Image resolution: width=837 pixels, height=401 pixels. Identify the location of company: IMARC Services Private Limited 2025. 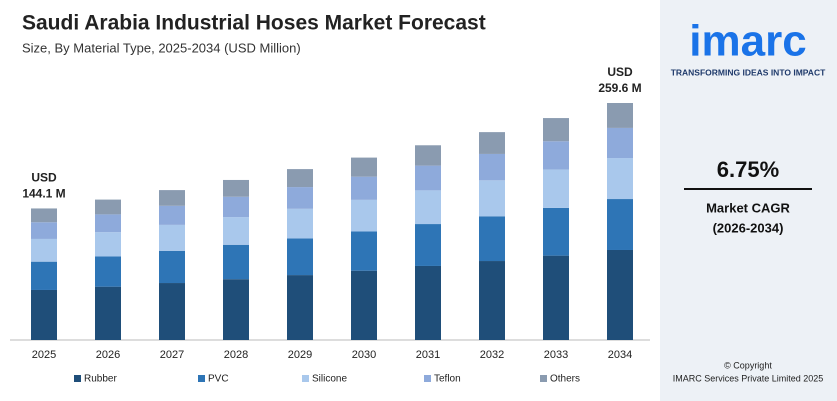
(748, 378).